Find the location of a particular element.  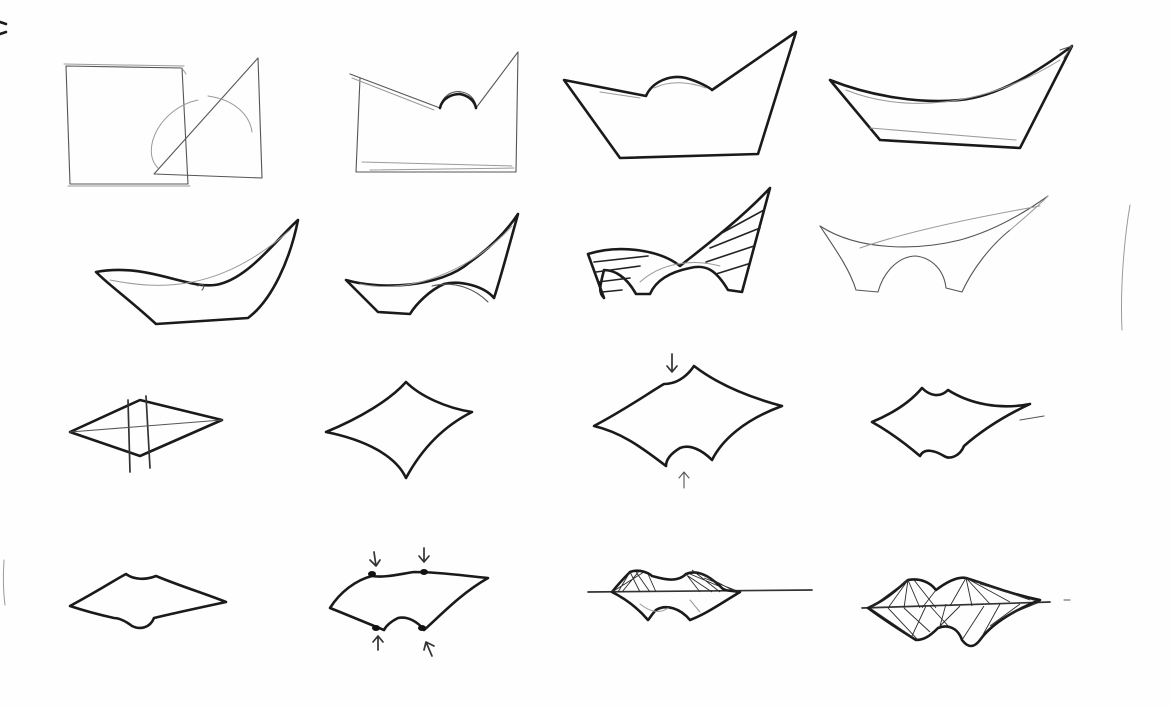

sketch-hatched-saddle is located at coordinates (679, 243).